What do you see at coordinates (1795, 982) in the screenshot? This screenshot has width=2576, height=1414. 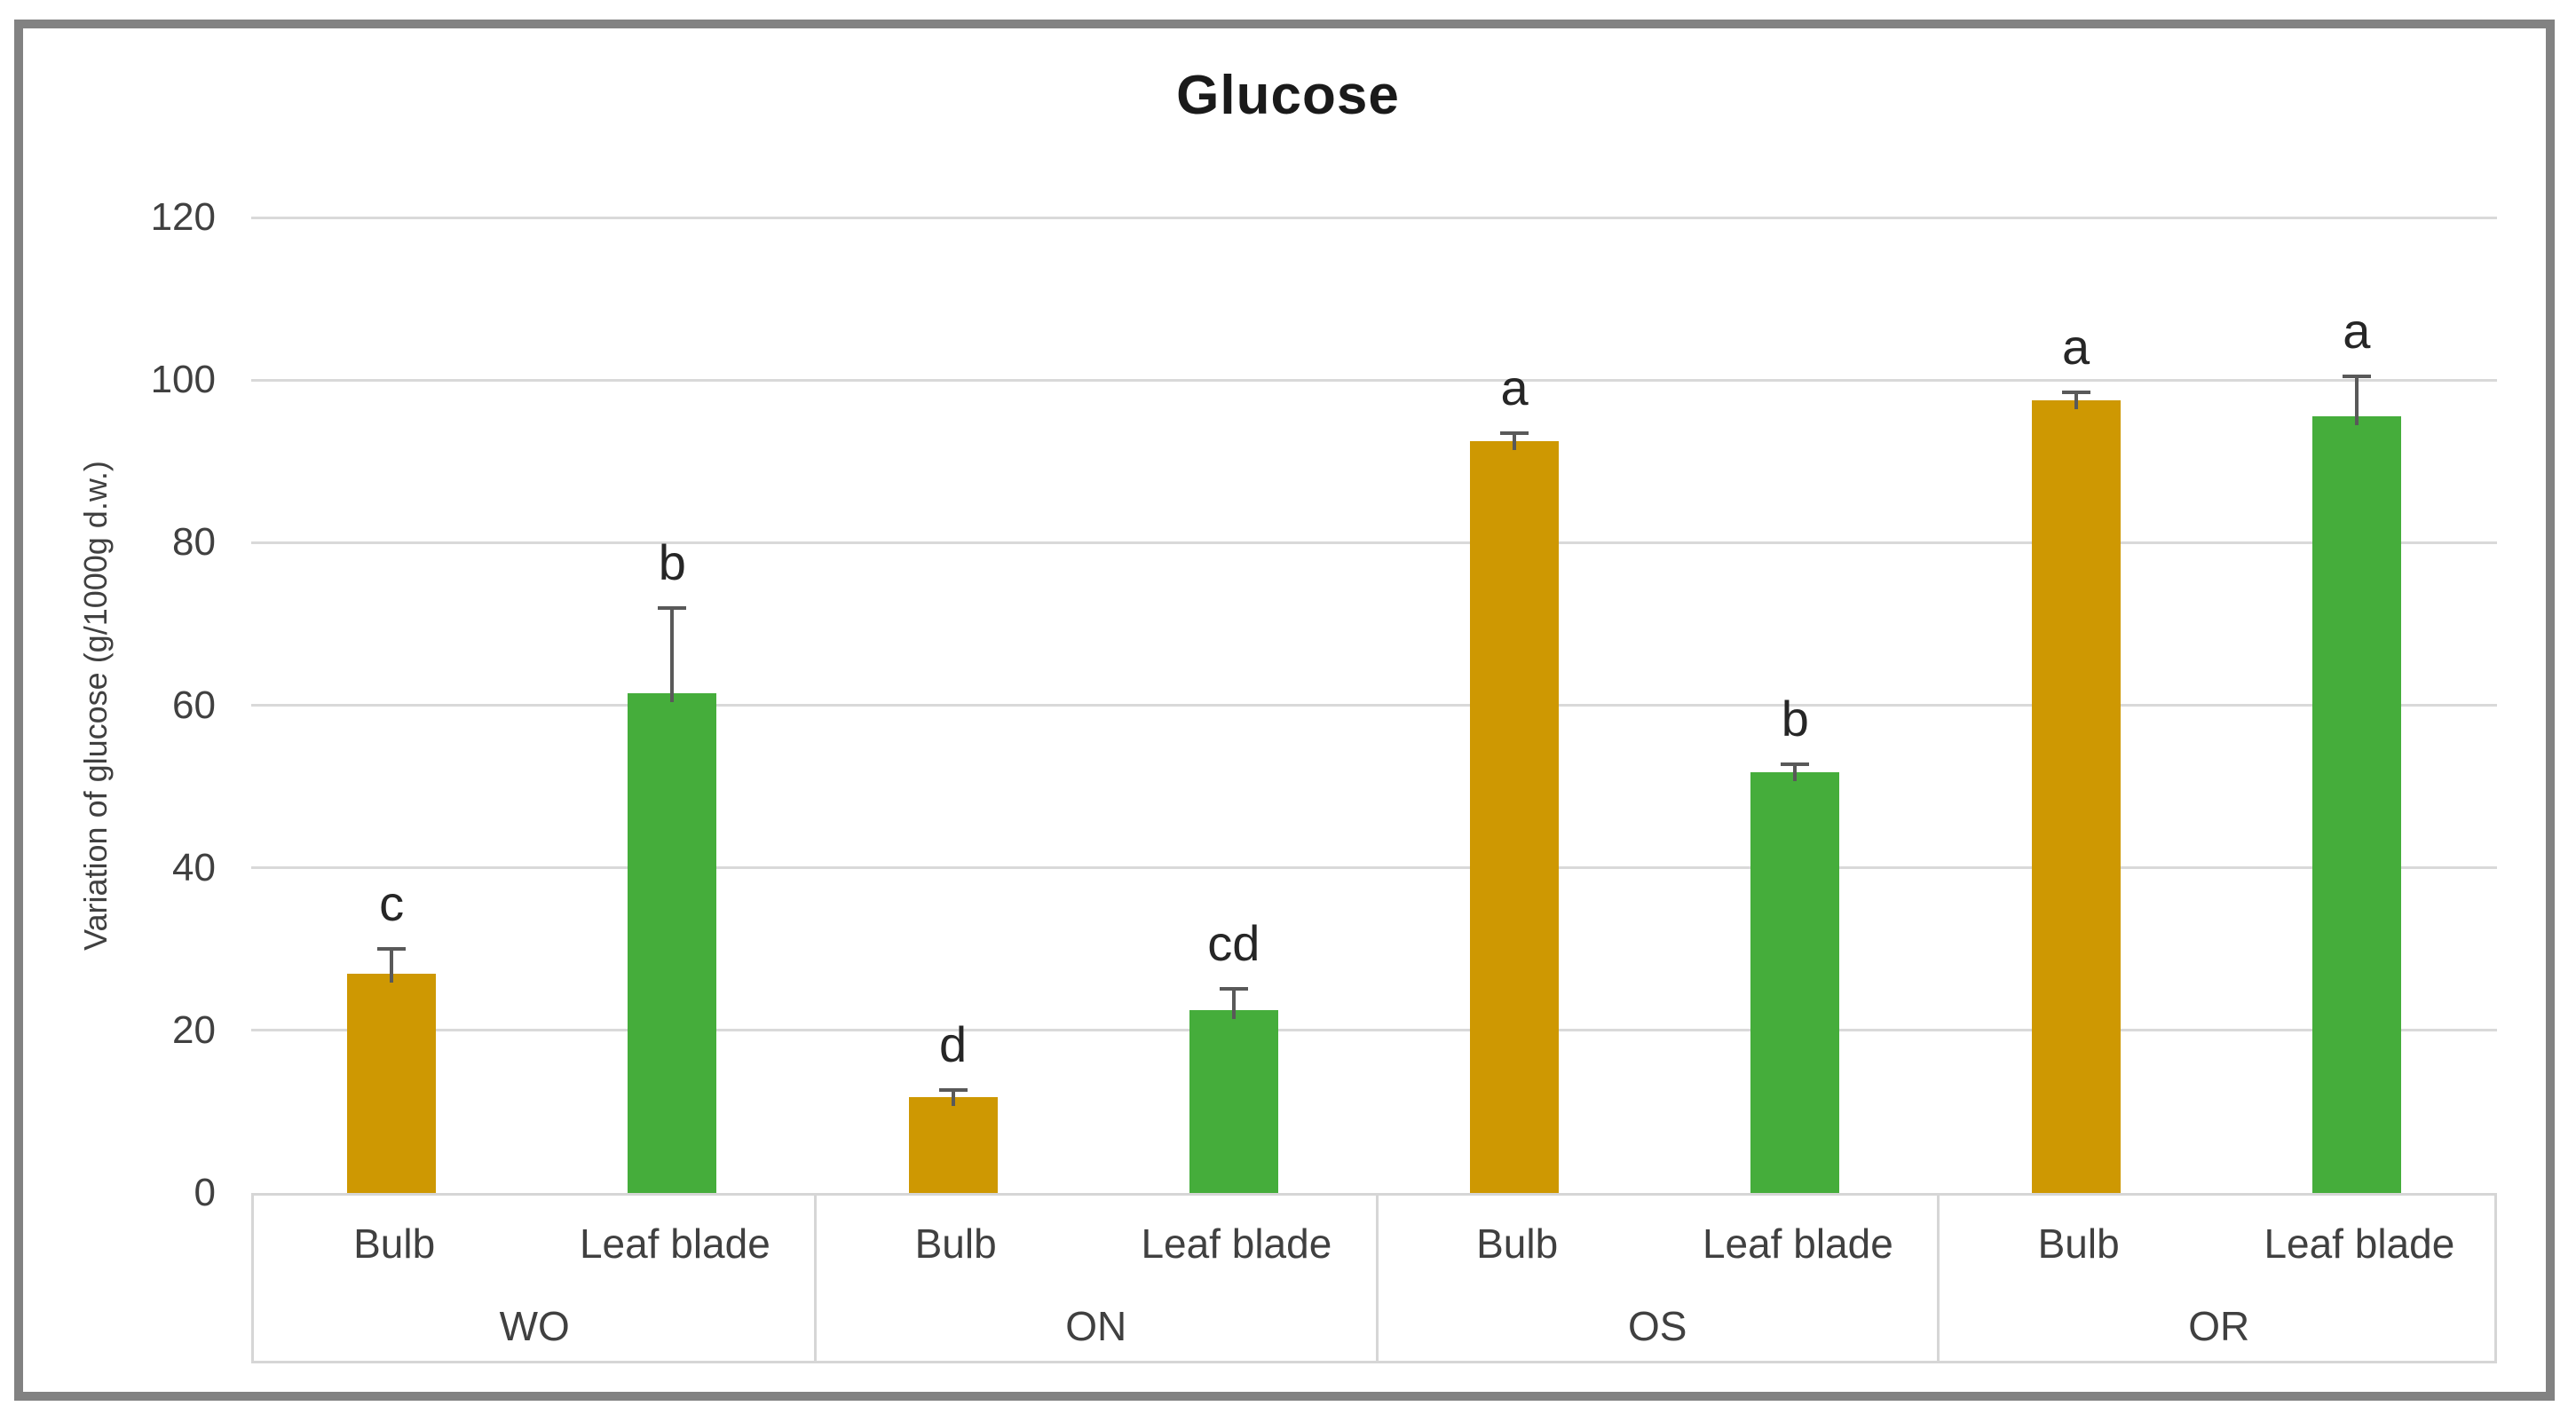 I see `bar-os-leaf-blade` at bounding box center [1795, 982].